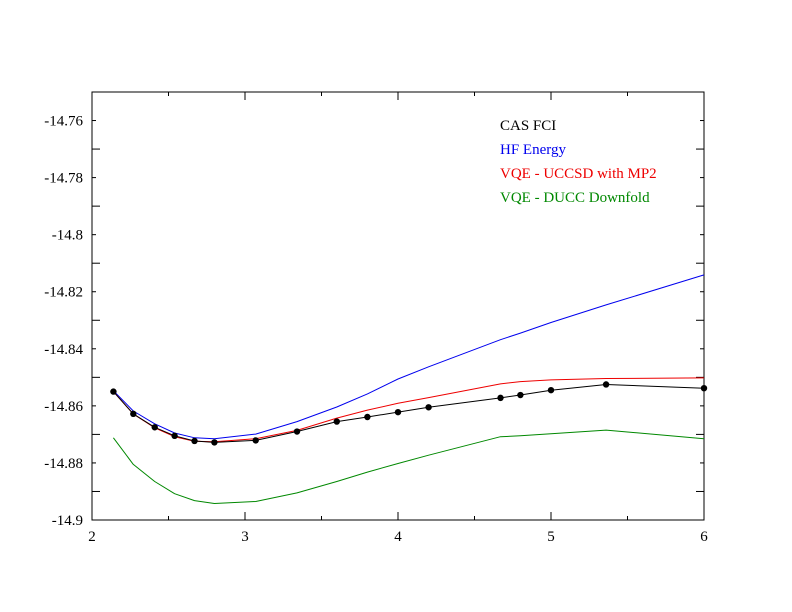 This screenshot has height=612, width=792. I want to click on y-tick-label: -14.86, so click(63, 407).